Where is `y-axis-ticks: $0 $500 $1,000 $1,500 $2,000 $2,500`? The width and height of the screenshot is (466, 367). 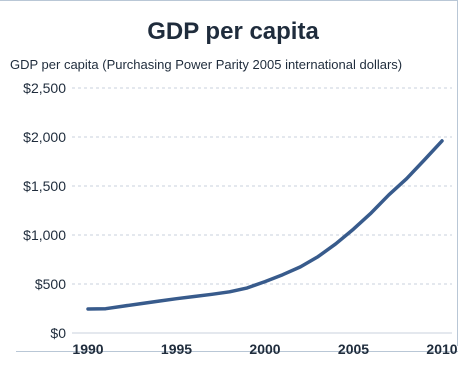
y-axis-ticks: $0 $500 $1,000 $1,500 $2,000 $2,500 is located at coordinates (44, 210).